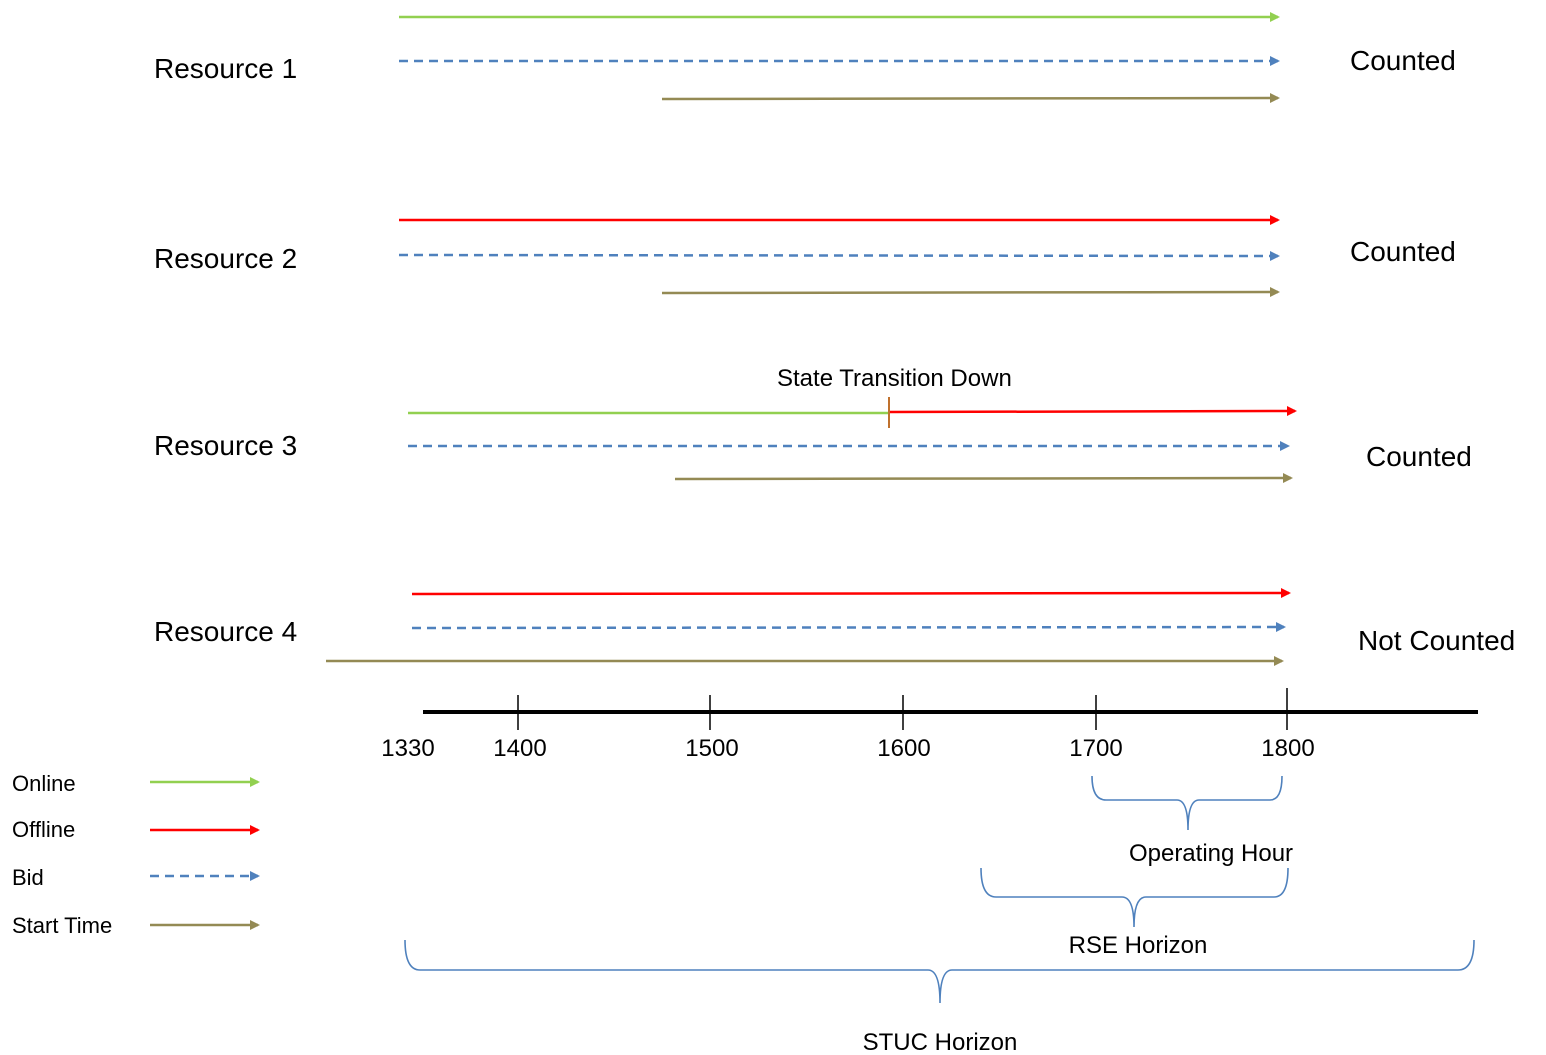  What do you see at coordinates (225, 258) in the screenshot?
I see `resource-2-label: Resource 2` at bounding box center [225, 258].